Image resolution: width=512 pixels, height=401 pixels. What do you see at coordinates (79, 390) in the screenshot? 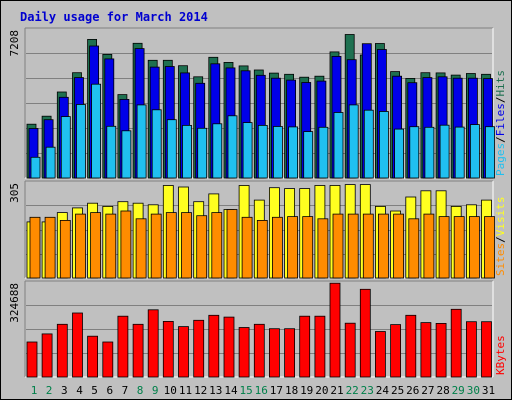
I see `x-tick-label-4: 4` at bounding box center [79, 390].